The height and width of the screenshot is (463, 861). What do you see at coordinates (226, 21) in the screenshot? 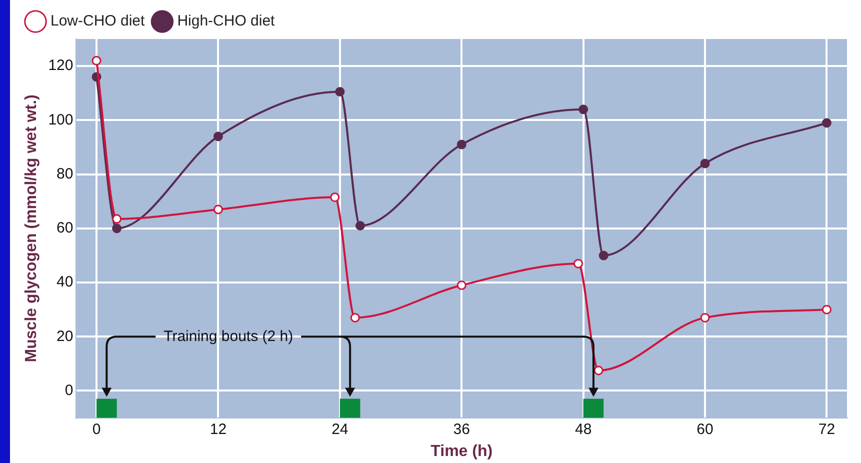
I see `legend-label: High-CHO diet` at bounding box center [226, 21].